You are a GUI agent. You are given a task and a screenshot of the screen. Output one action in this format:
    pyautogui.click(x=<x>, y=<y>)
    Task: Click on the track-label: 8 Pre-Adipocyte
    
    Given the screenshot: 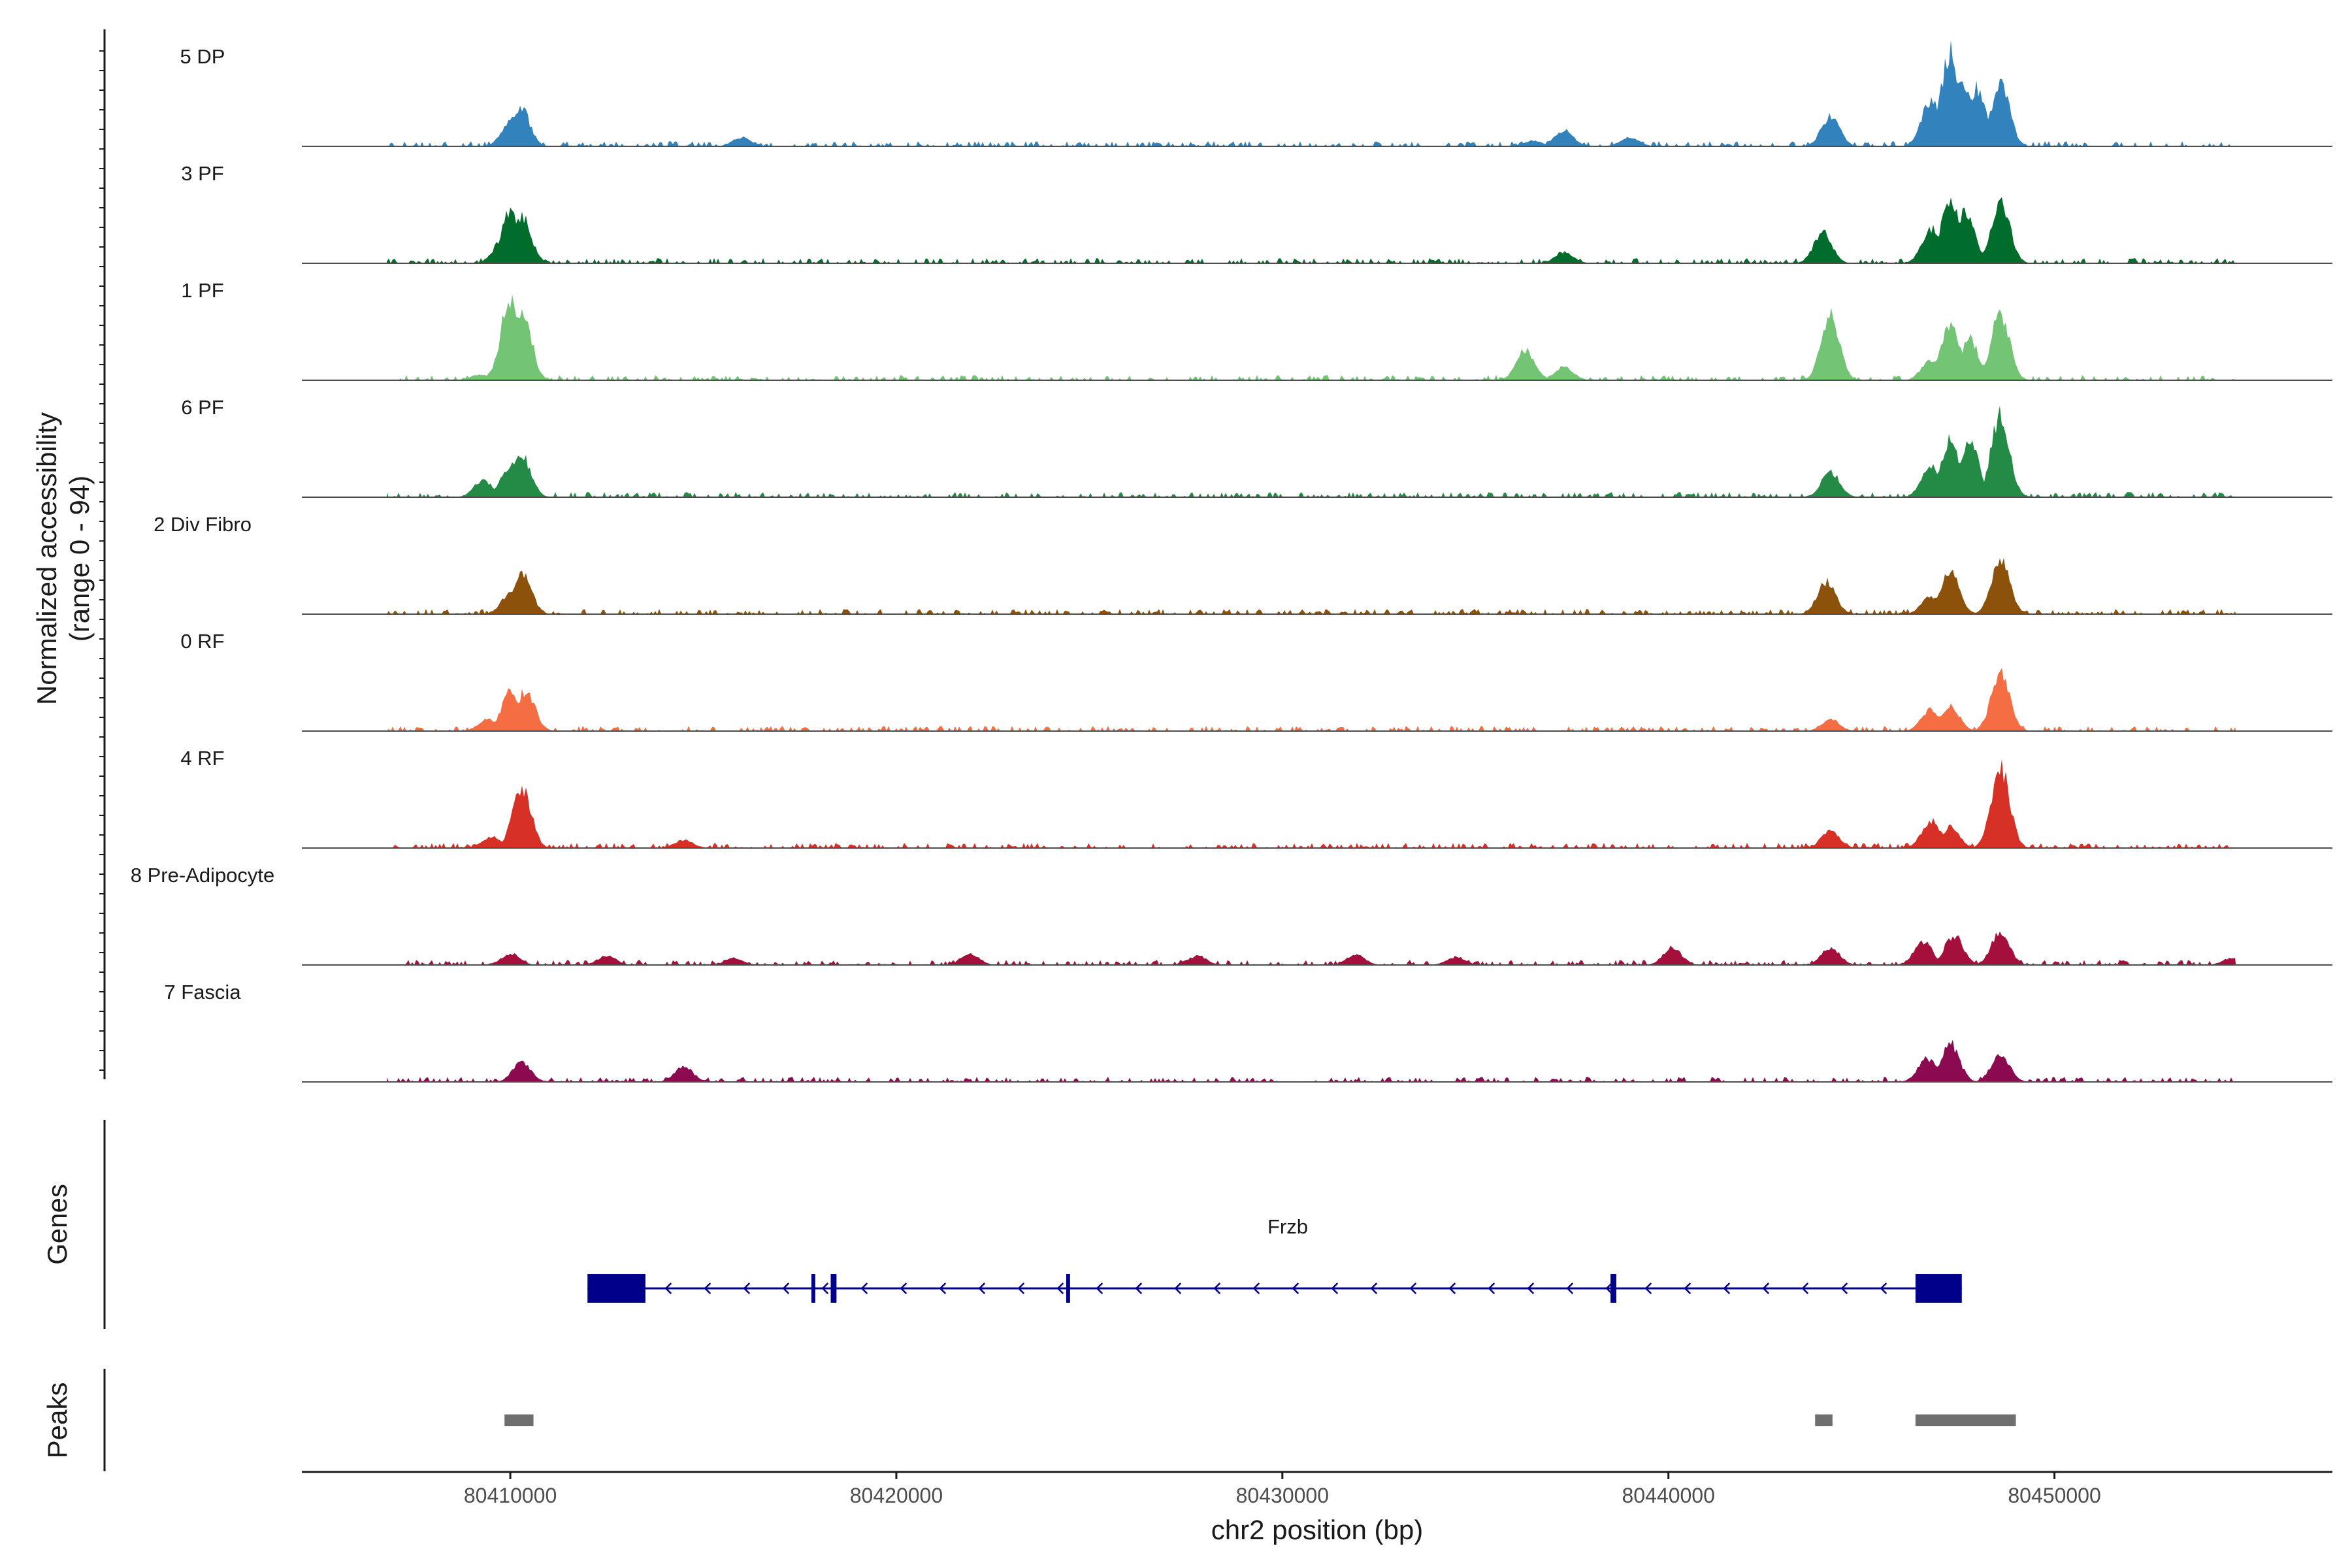 What is the action you would take?
    pyautogui.click(x=203, y=875)
    